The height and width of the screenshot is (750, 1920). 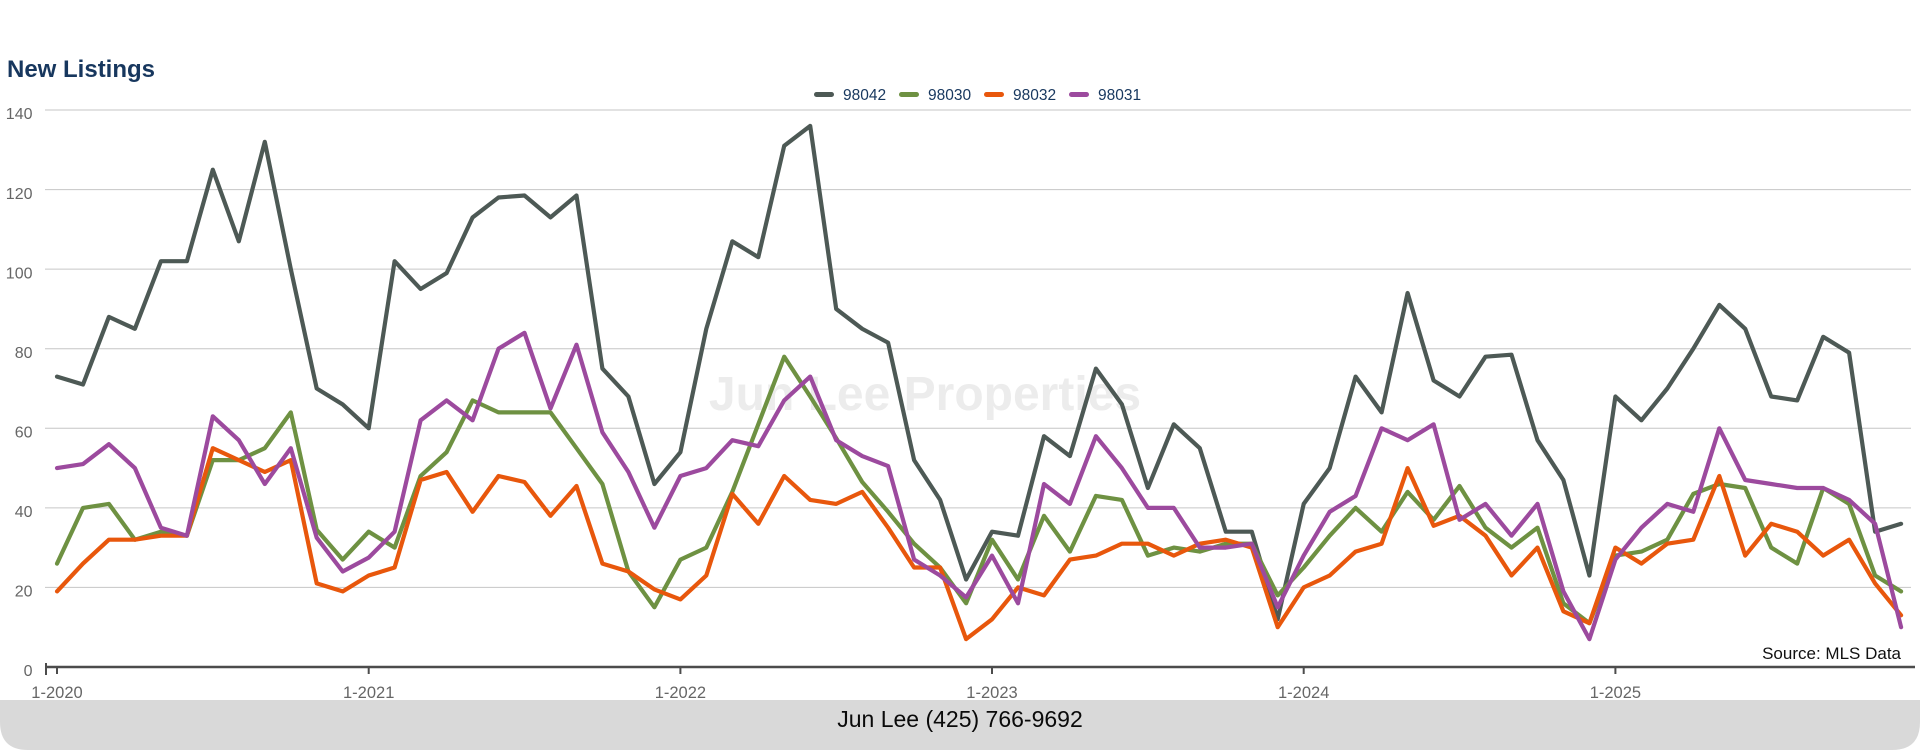 I want to click on svg-text: 98042, so click(x=864, y=95).